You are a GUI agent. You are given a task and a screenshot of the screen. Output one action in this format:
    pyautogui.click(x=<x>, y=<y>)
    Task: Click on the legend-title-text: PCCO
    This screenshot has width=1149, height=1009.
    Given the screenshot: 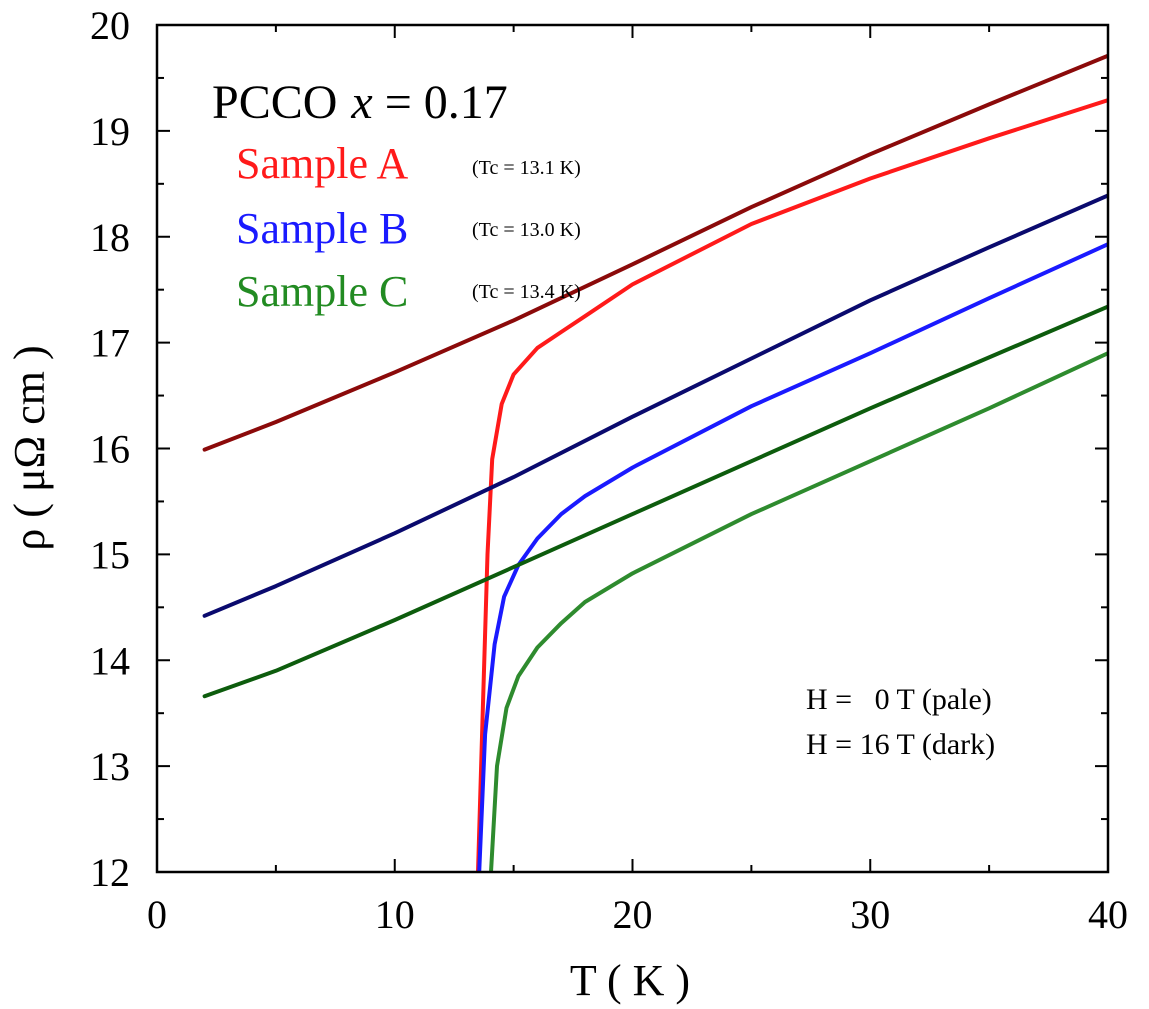 What is the action you would take?
    pyautogui.click(x=274, y=102)
    